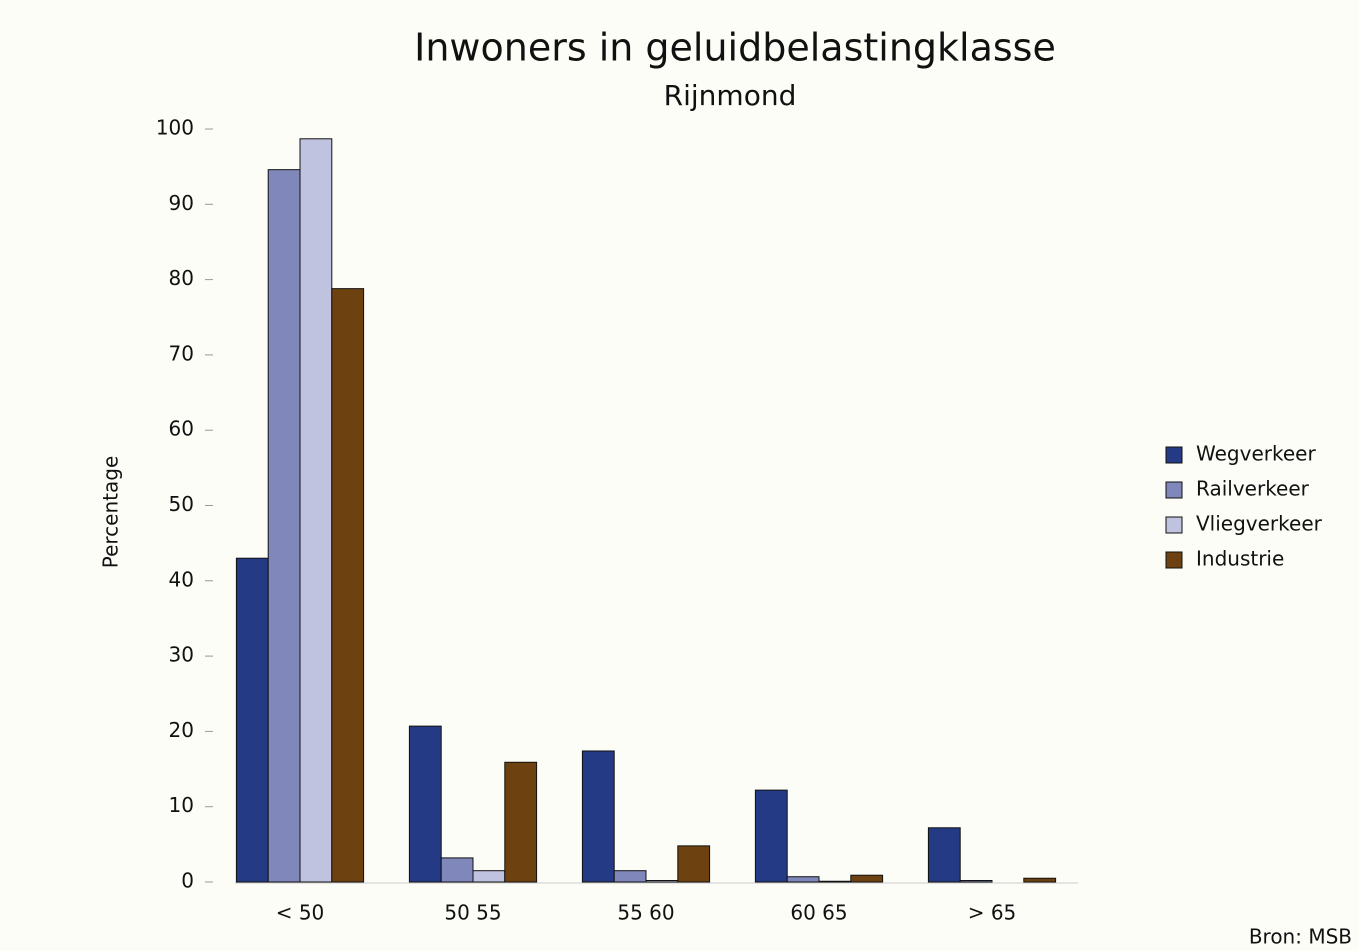 Image resolution: width=1359 pixels, height=951 pixels. Describe the element at coordinates (181, 504) in the screenshot. I see `y-tick-label: 50` at that location.